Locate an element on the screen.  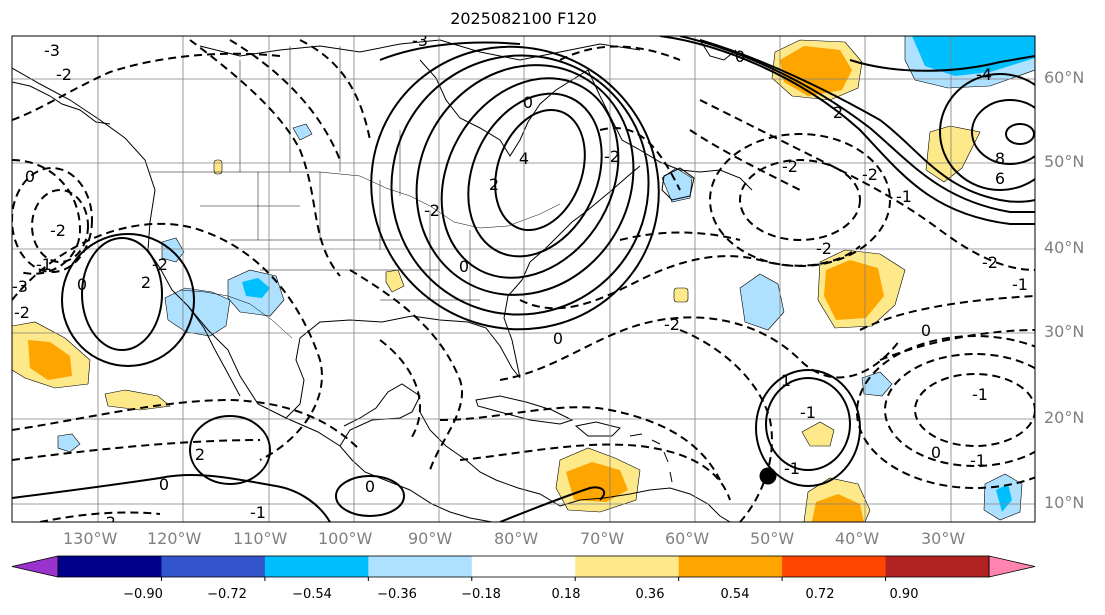
longitude-label: 90°W is located at coordinates (430, 538).